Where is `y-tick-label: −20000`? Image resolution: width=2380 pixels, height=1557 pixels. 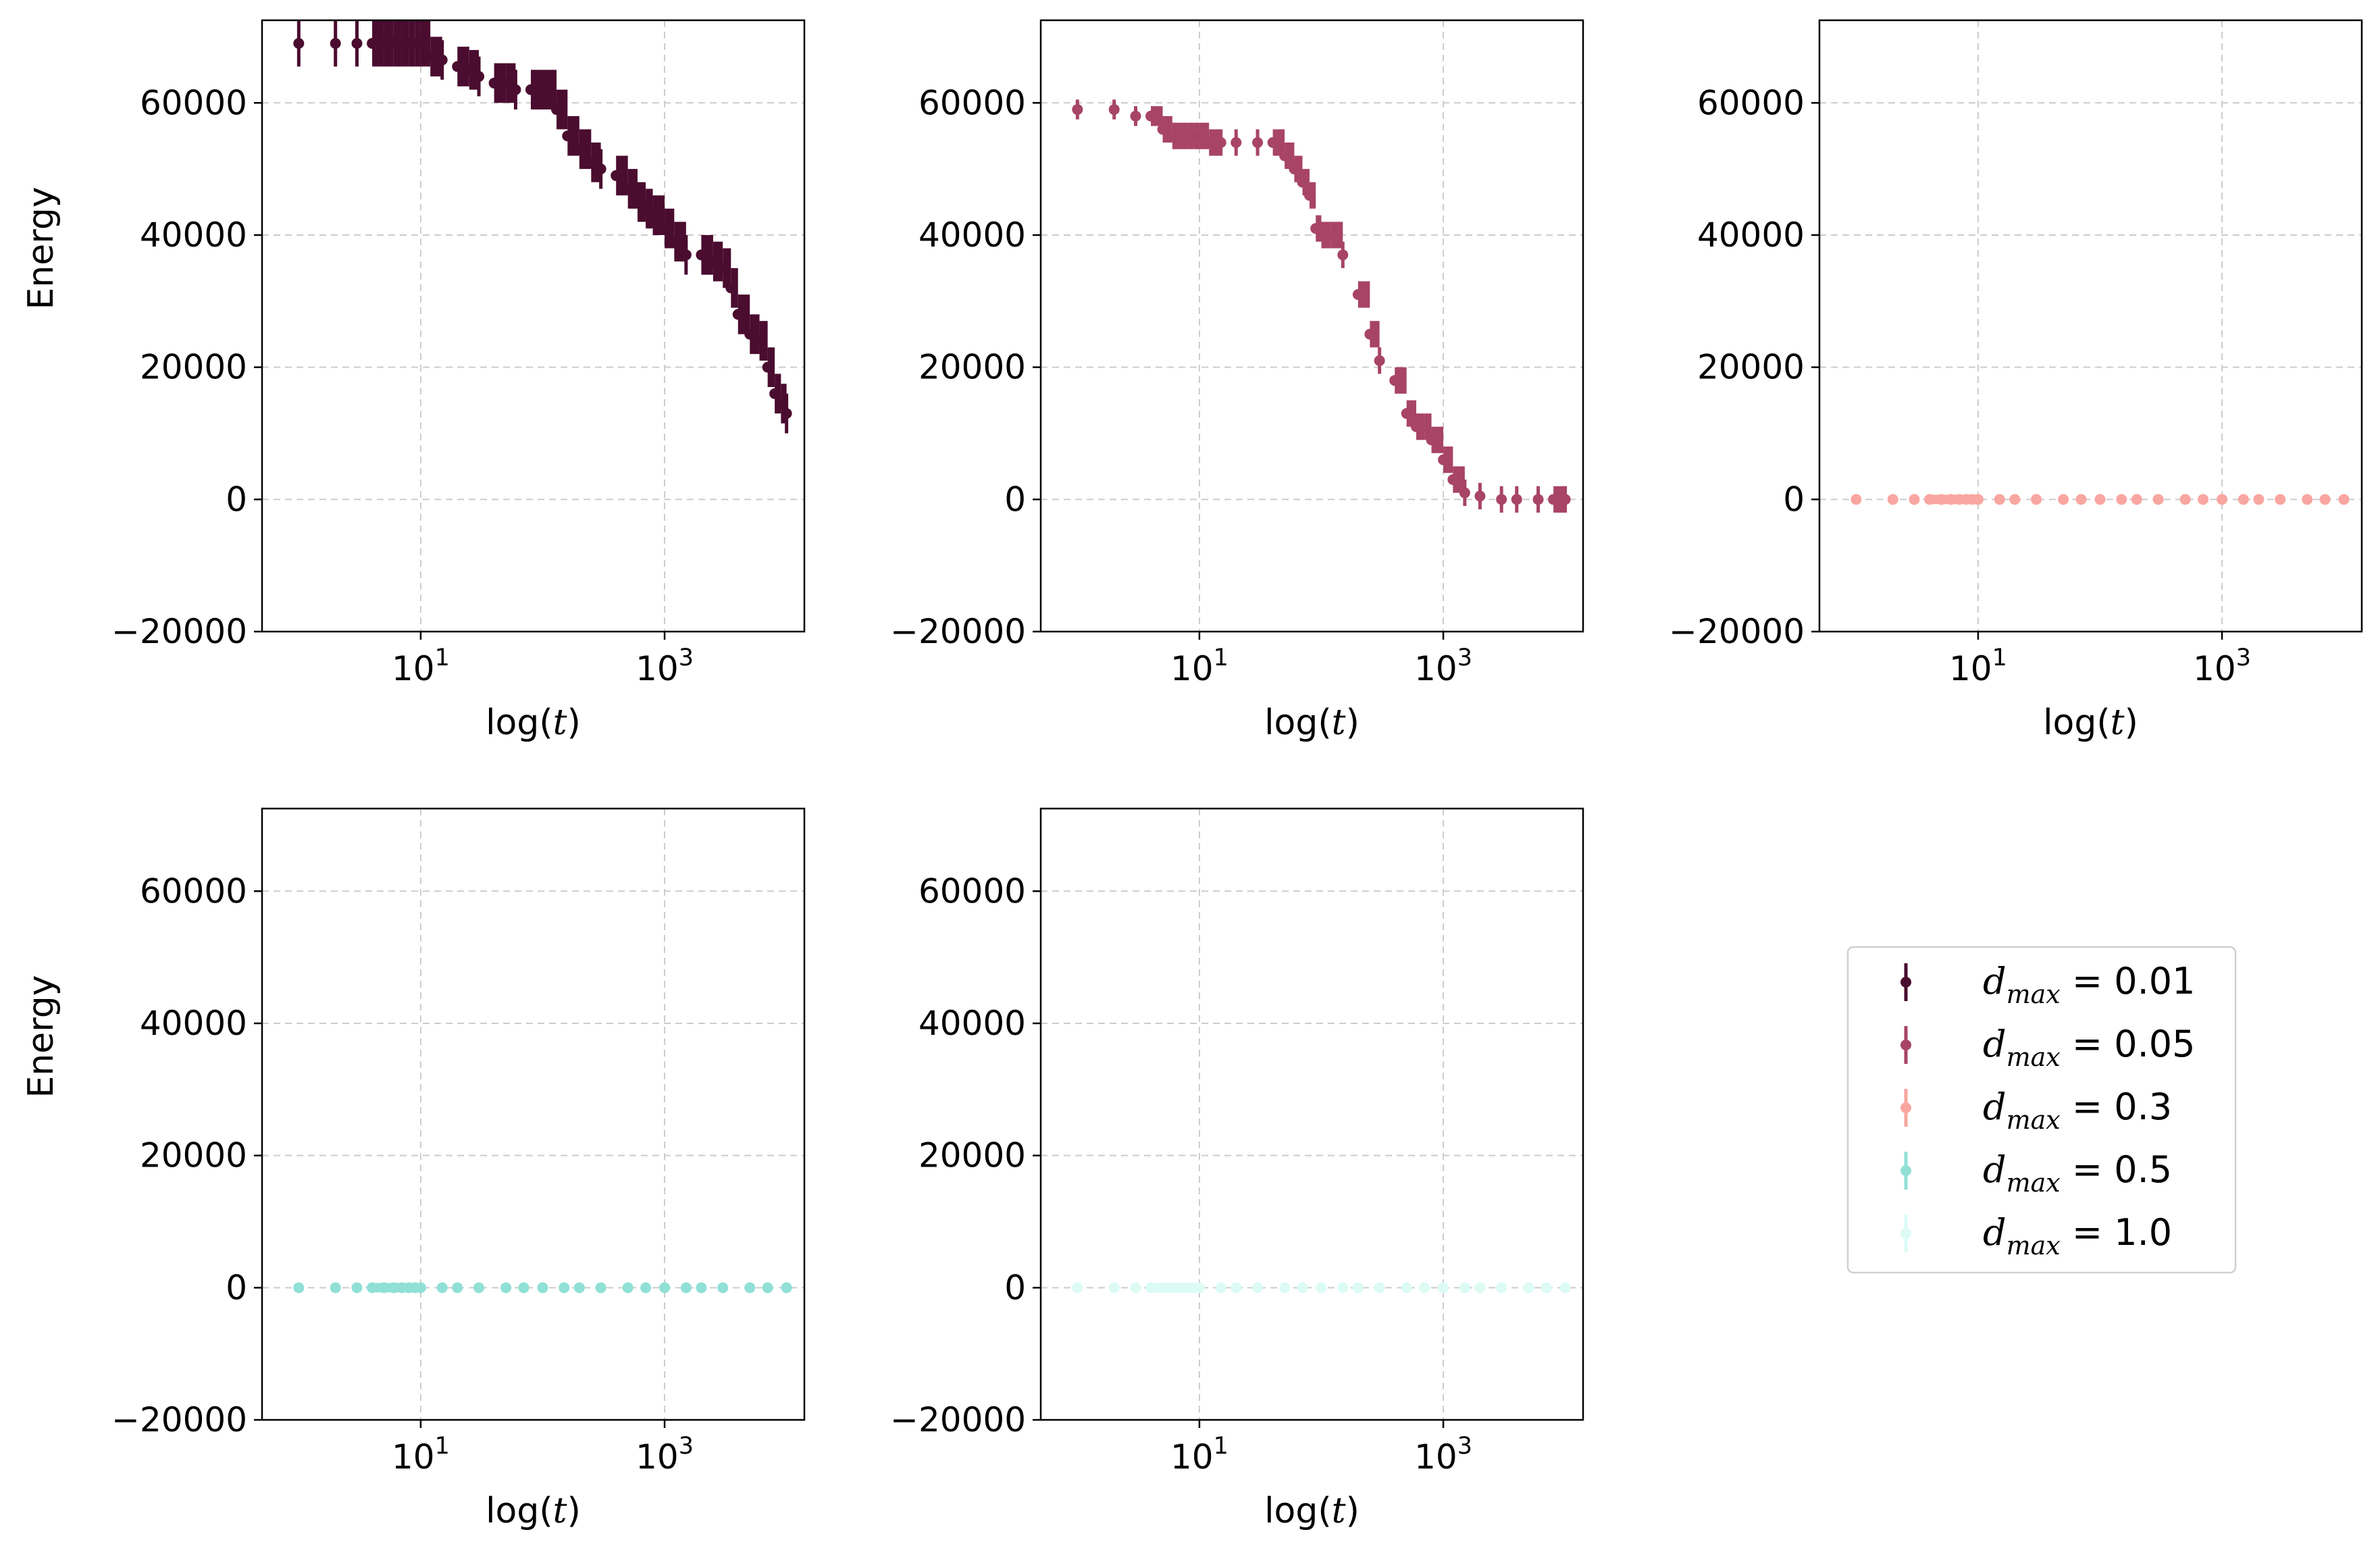 y-tick-label: −20000 is located at coordinates (958, 631).